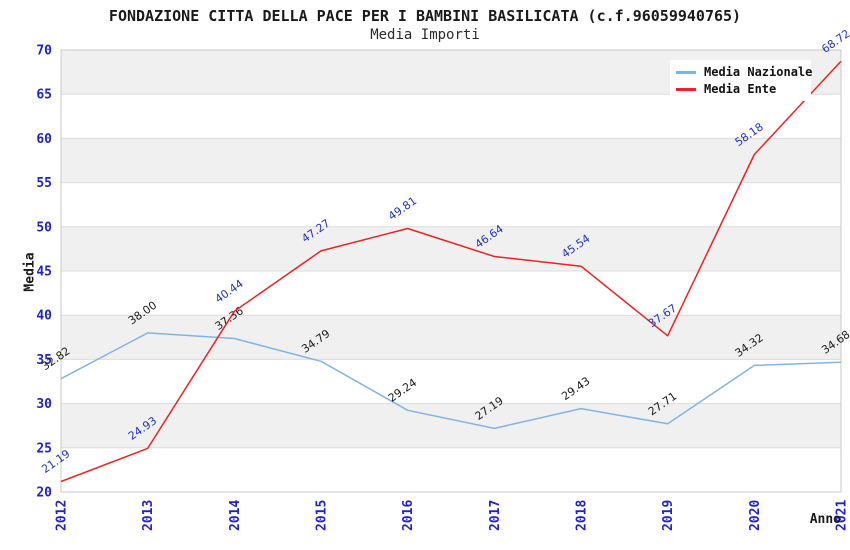  What do you see at coordinates (30, 272) in the screenshot?
I see `y-axis-title: Media` at bounding box center [30, 272].